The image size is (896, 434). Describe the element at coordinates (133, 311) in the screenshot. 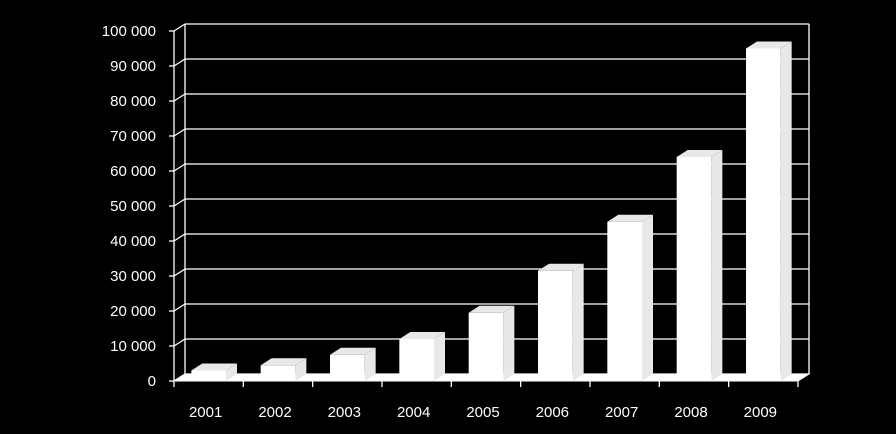

I see `y-tick-label: 20 000` at that location.